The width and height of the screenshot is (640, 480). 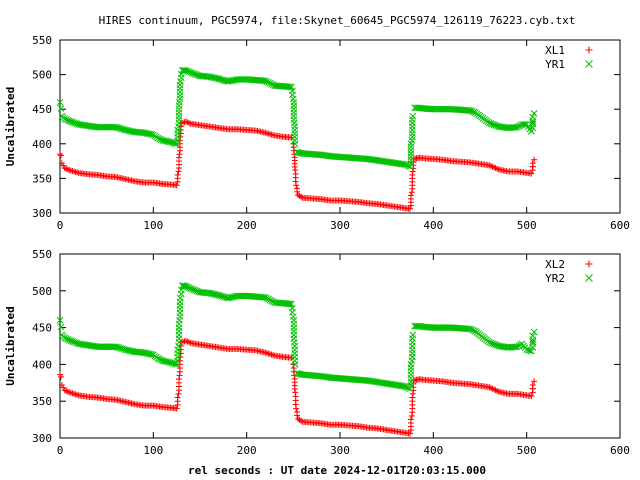 I want to click on y-tick-label: 550, so click(x=42, y=254).